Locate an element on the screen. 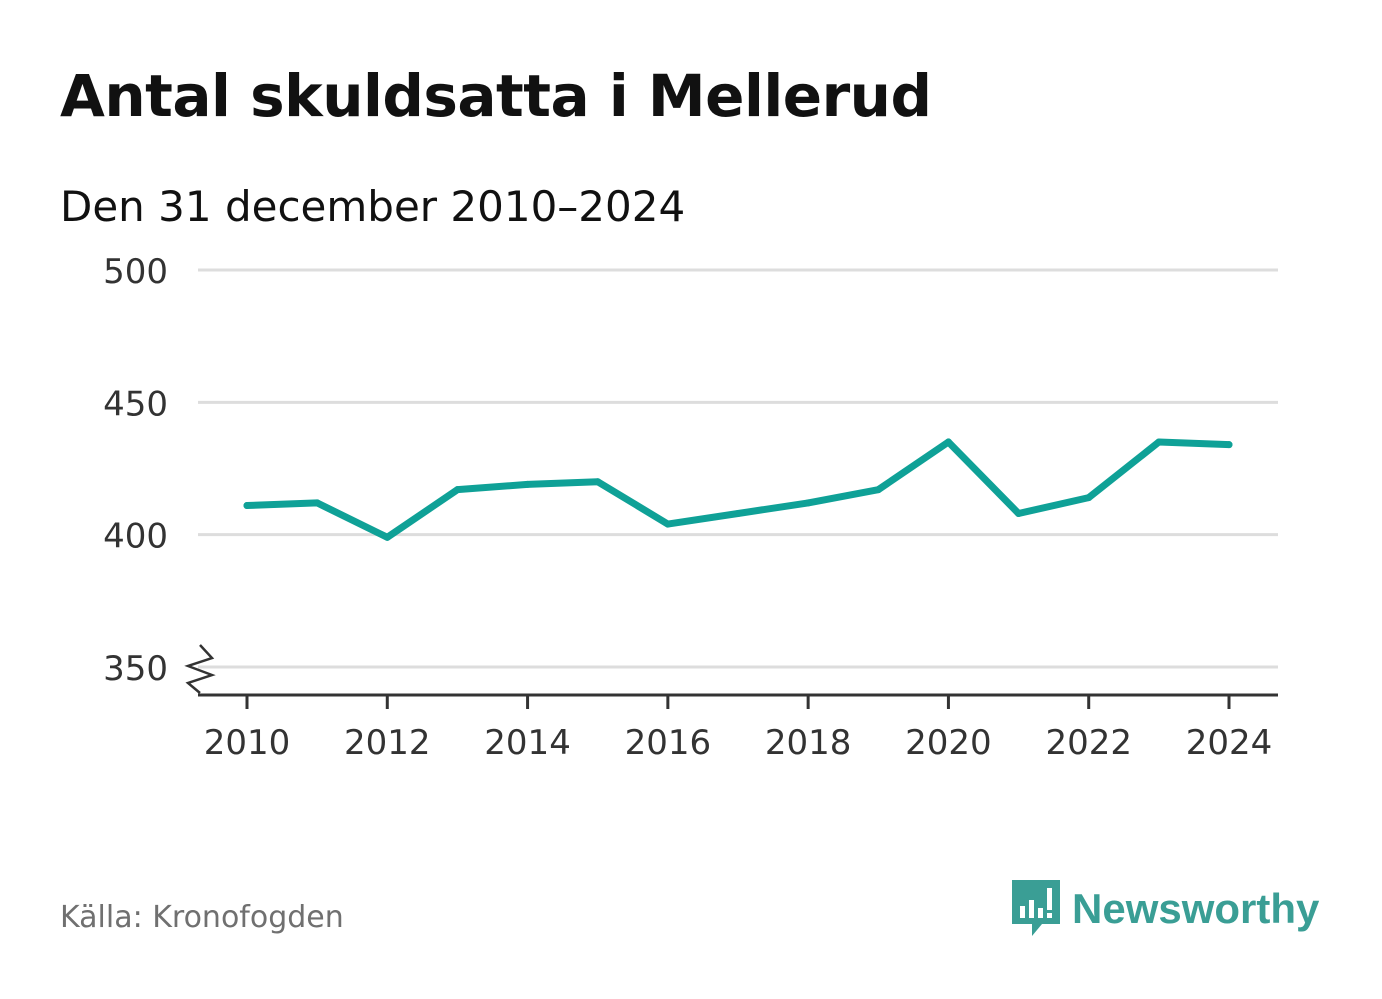  x-tick-label: 2020 is located at coordinates (948, 743).